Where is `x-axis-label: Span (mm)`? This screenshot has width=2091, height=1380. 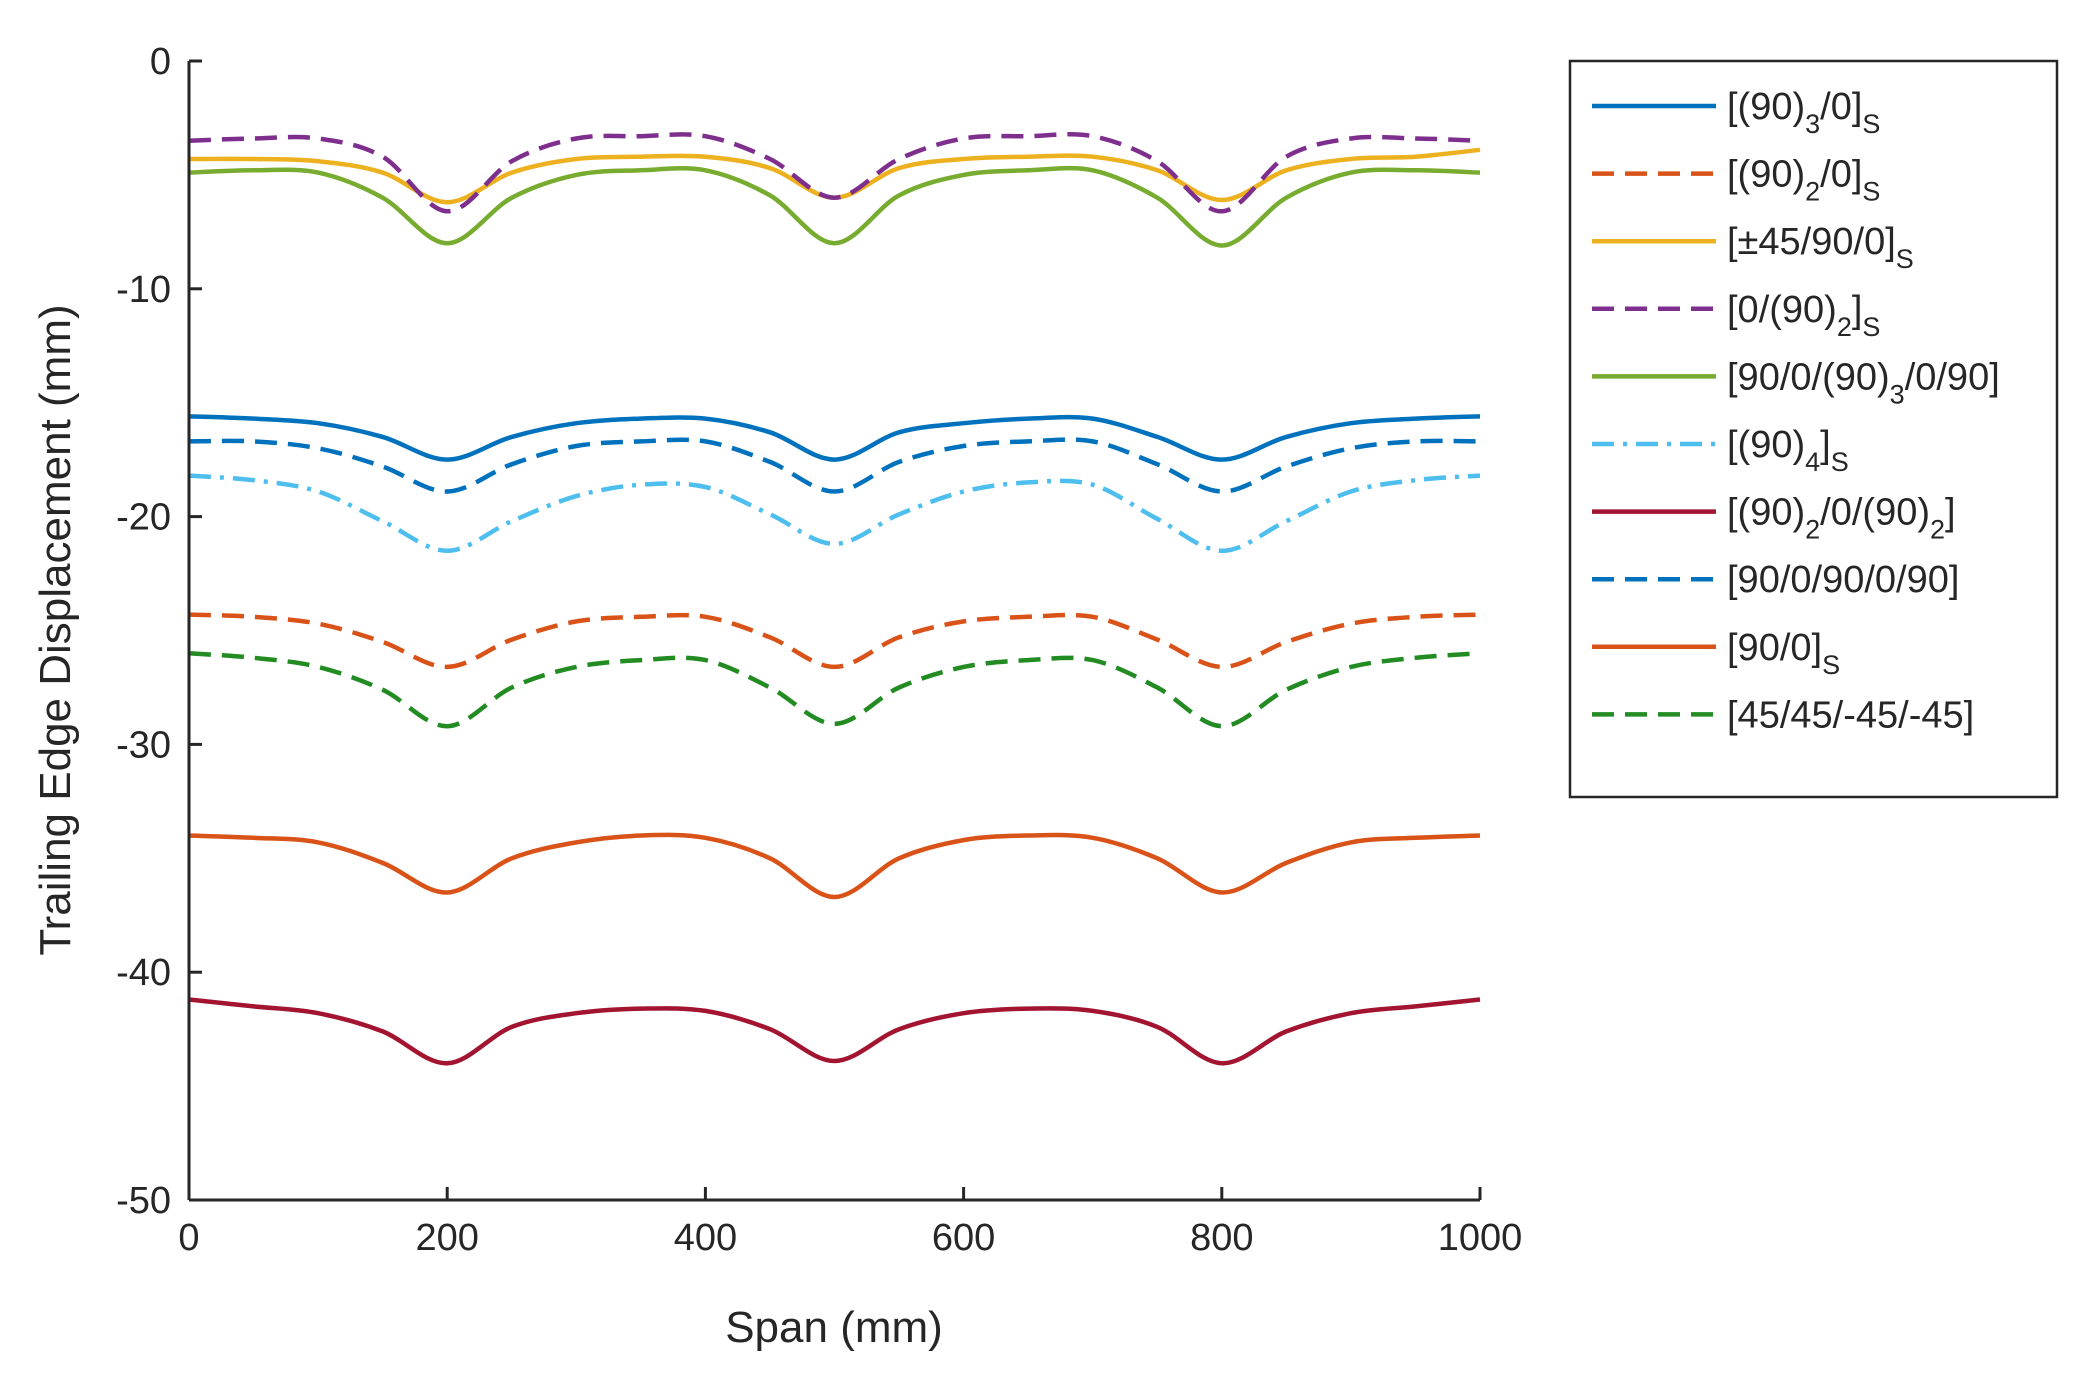
x-axis-label: Span (mm) is located at coordinates (834, 1327).